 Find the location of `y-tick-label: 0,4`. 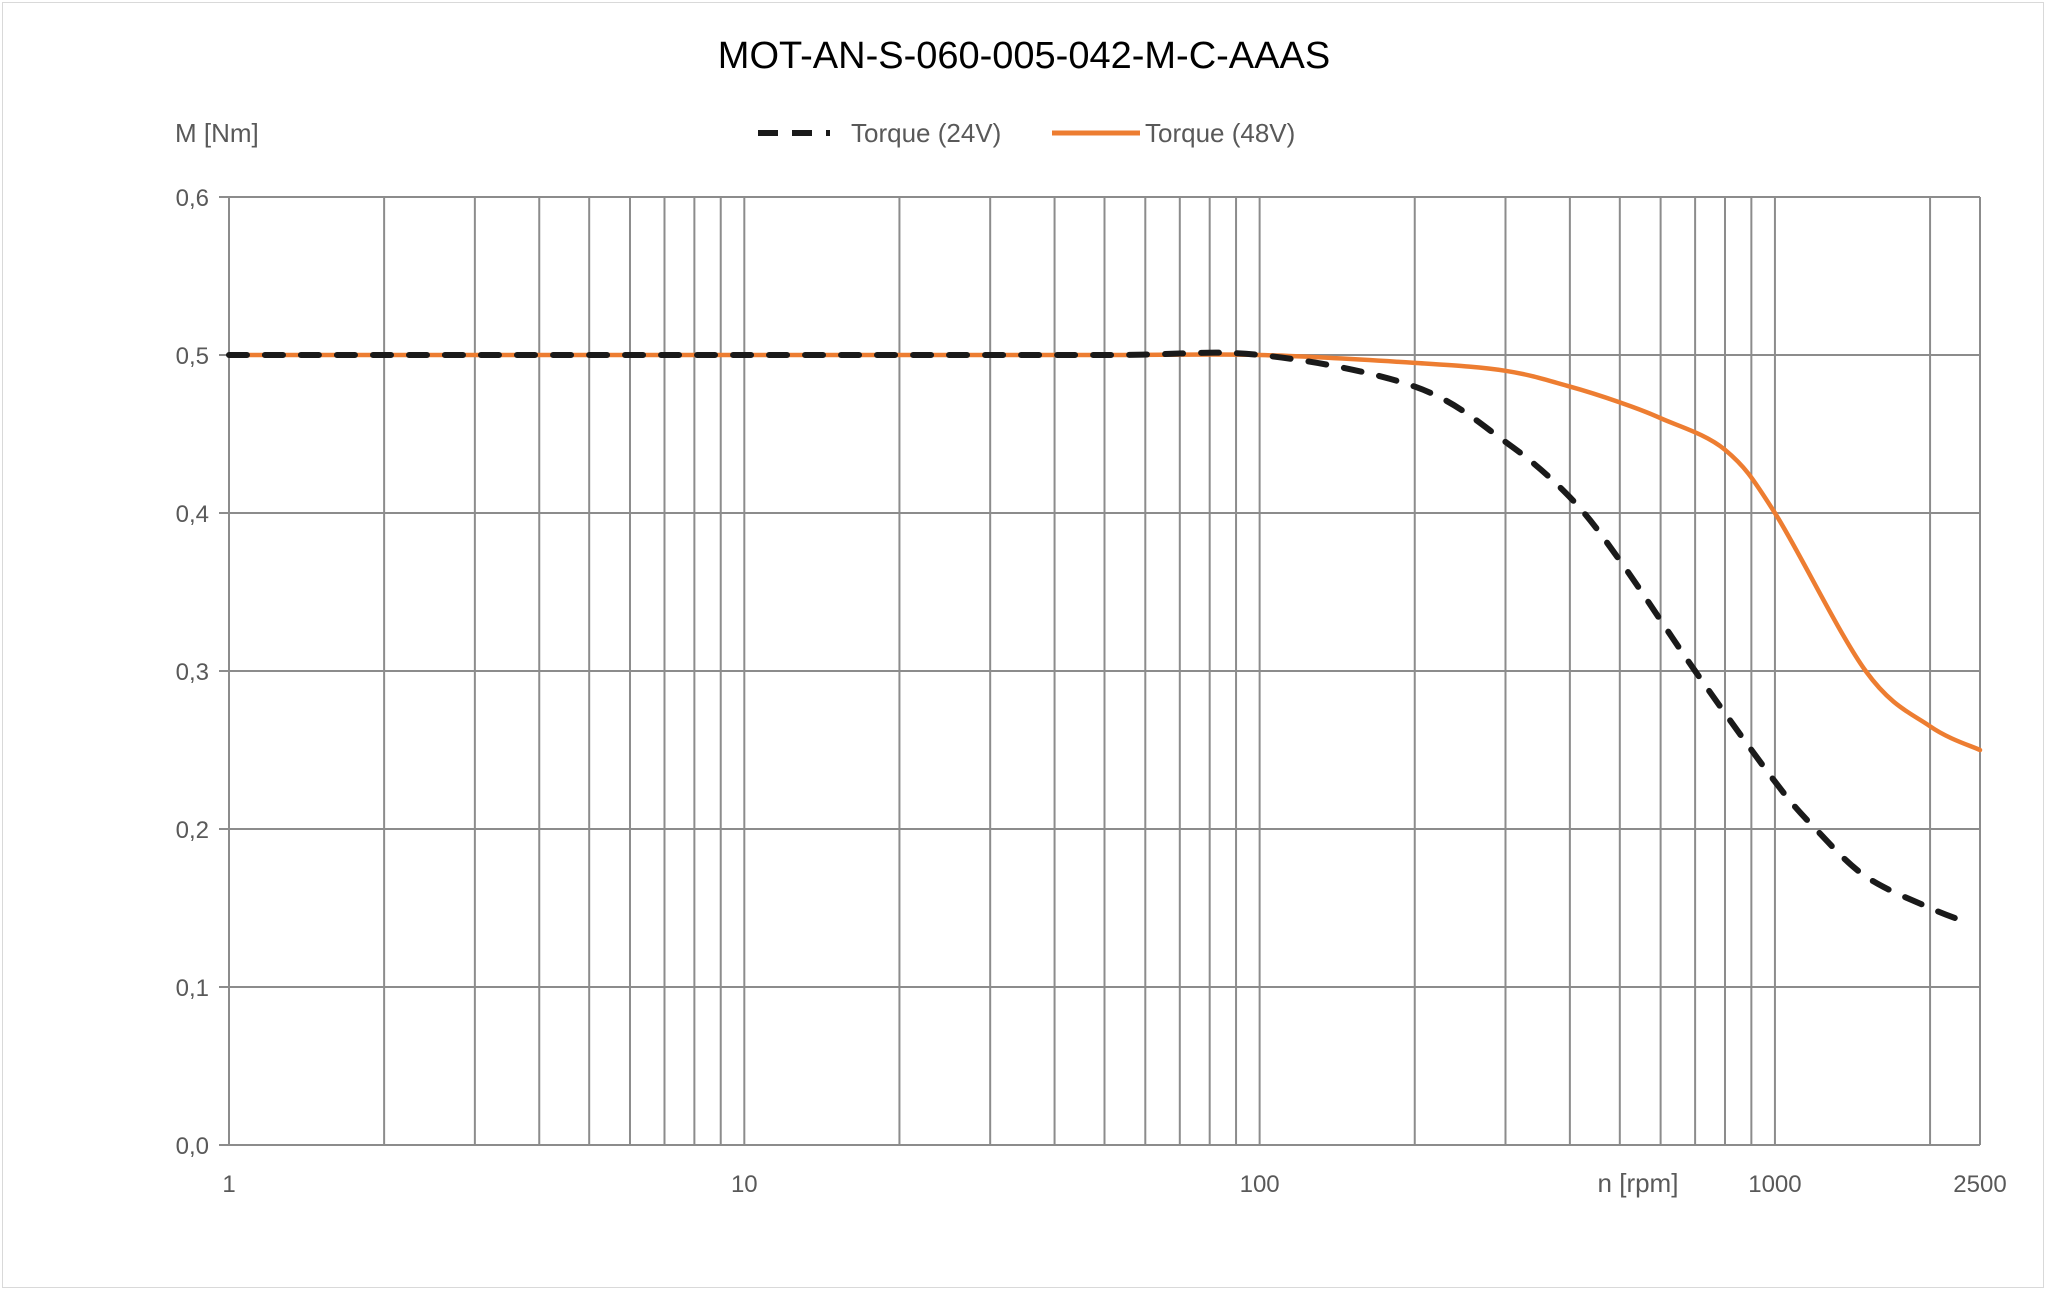

y-tick-label: 0,4 is located at coordinates (192, 514).